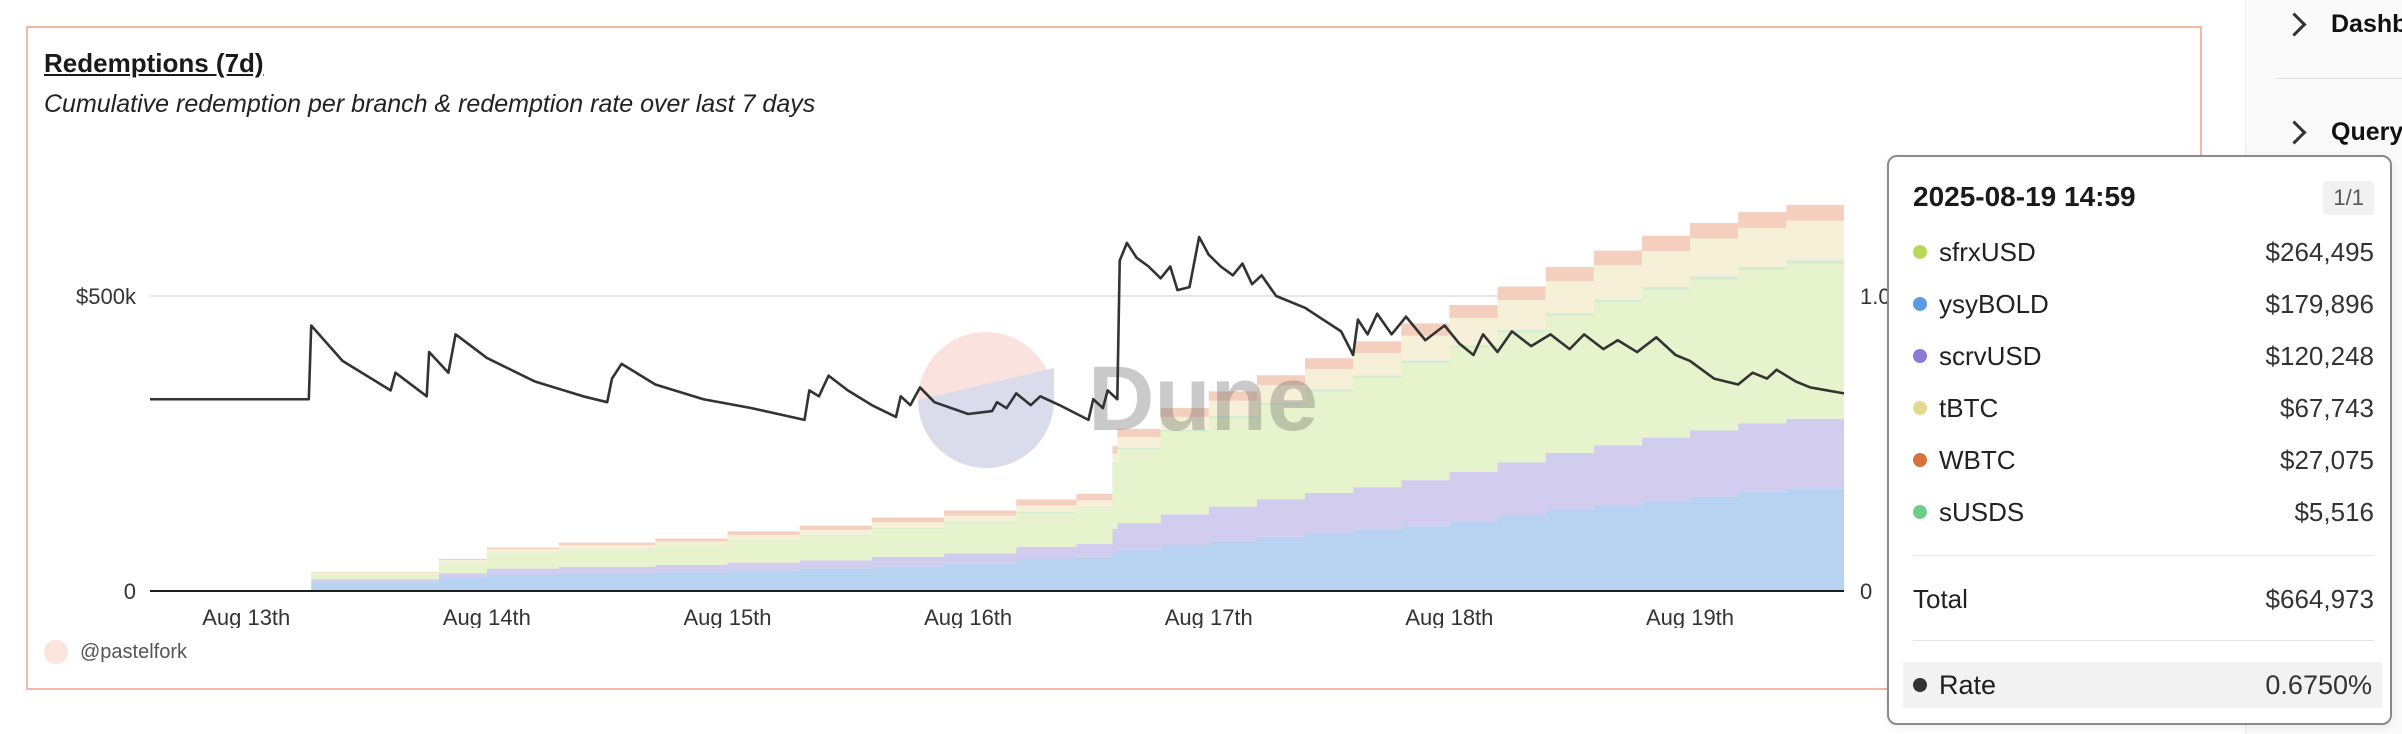  Describe the element at coordinates (1982, 511) in the screenshot. I see `series-name: sUSDS` at that location.